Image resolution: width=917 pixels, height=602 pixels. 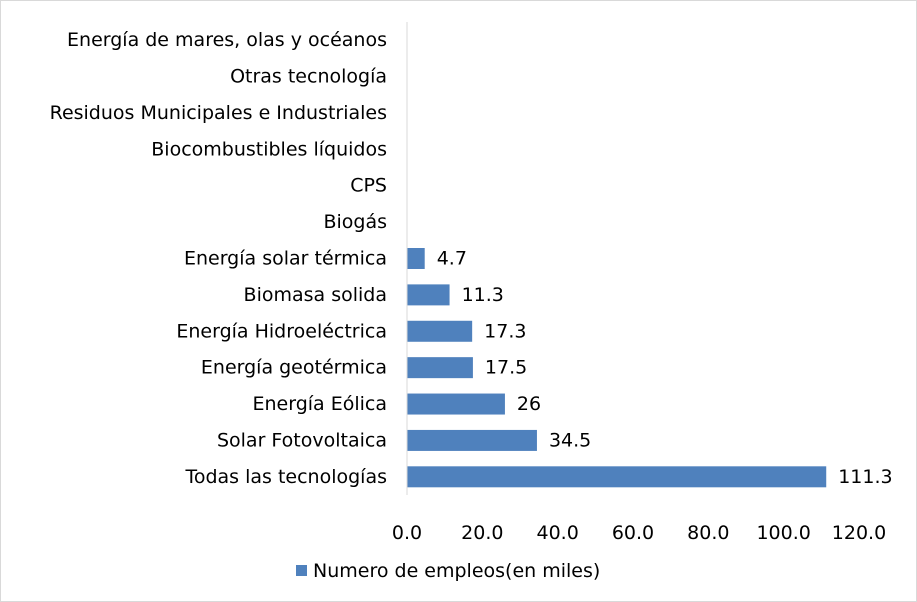 What do you see at coordinates (315, 295) in the screenshot?
I see `category-label: Biomasa solida` at bounding box center [315, 295].